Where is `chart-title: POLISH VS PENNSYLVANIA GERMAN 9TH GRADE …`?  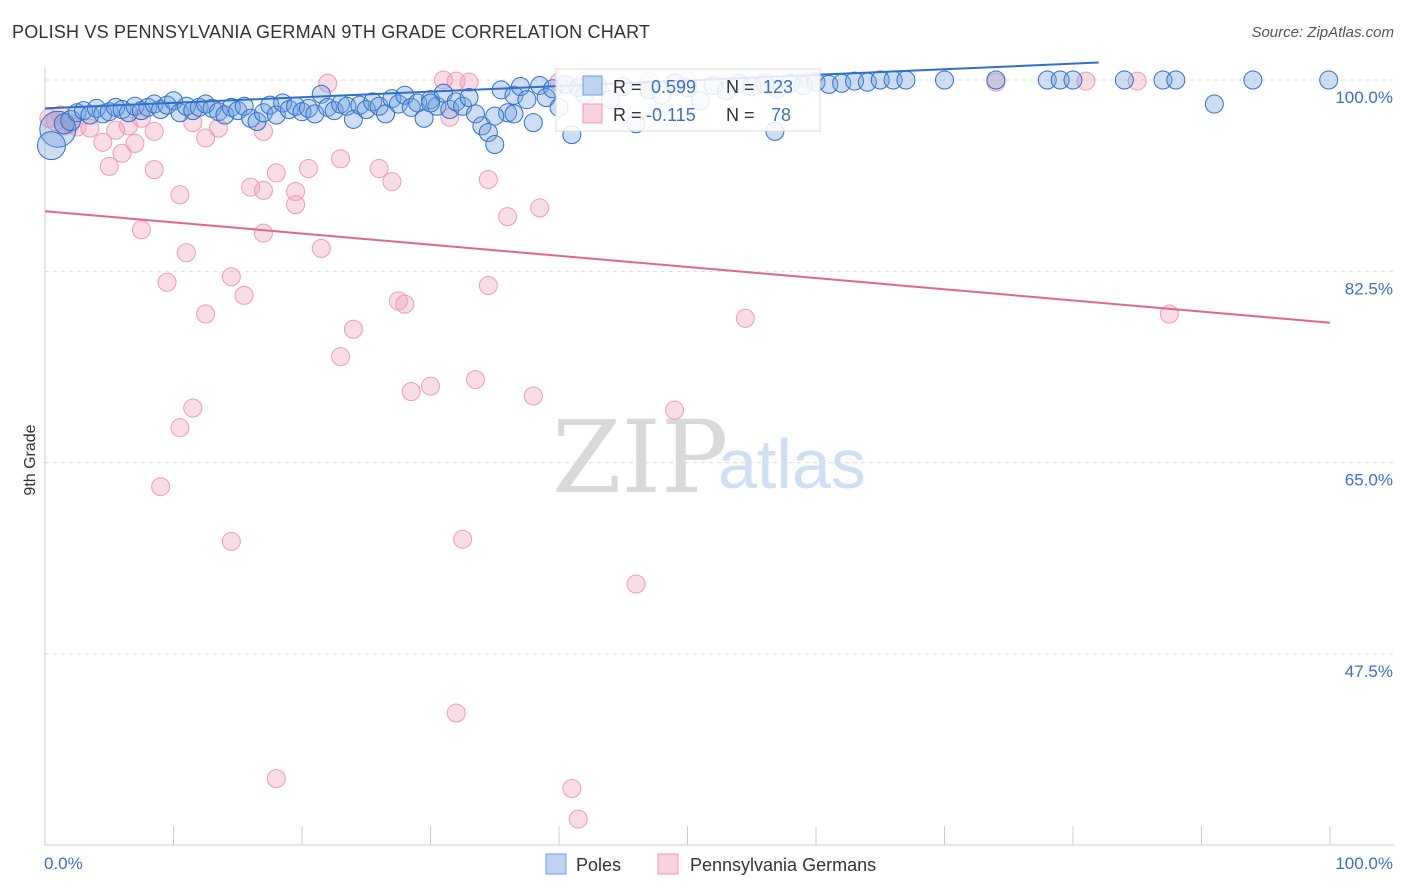
chart-title: POLISH VS PENNSYLVANIA GERMAN 9TH GRADE … is located at coordinates (331, 32).